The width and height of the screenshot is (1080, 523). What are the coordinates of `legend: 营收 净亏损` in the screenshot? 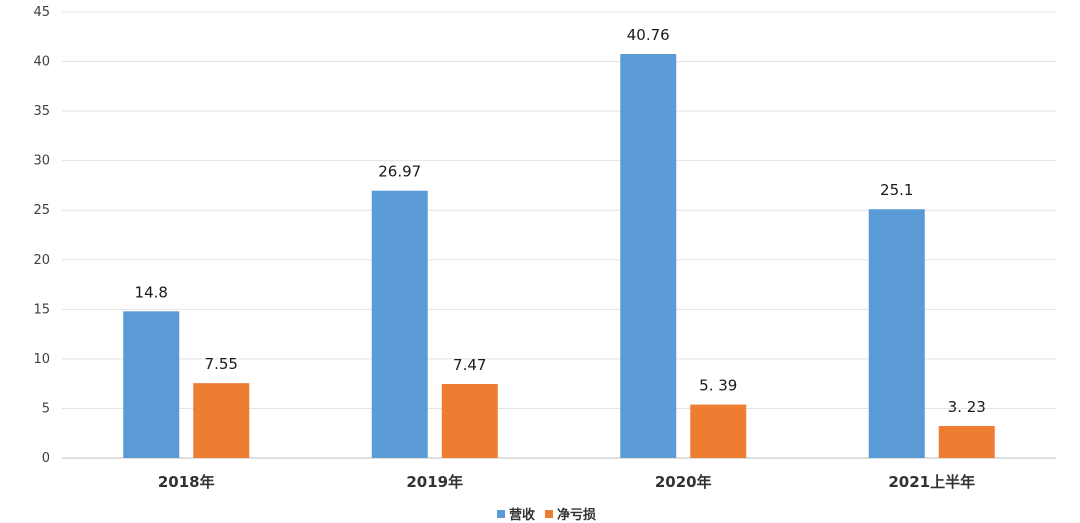 It's located at (546, 515).